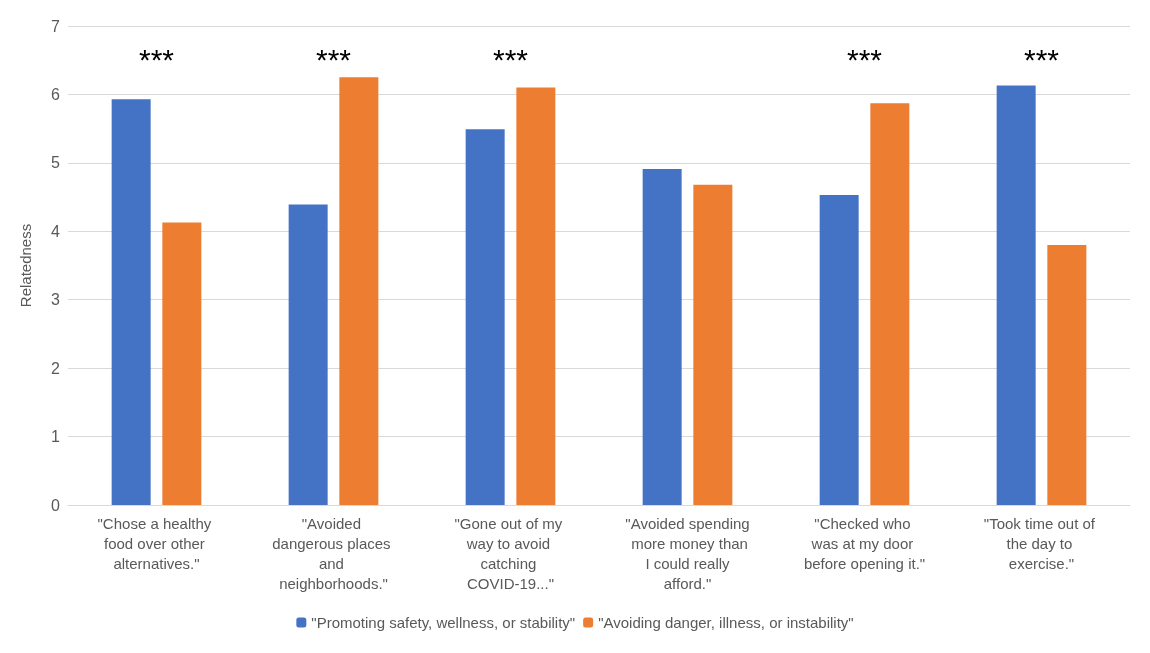  I want to click on x-tick-label: "Gone out of my way to avoid catching COVID-19...", so click(510, 553).